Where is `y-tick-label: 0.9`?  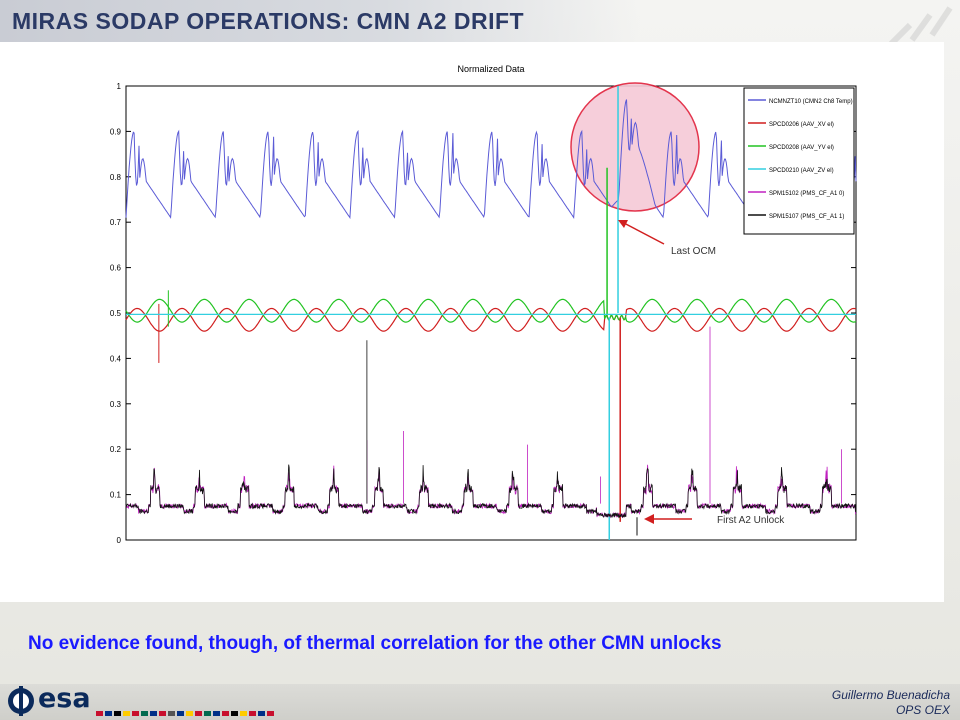 y-tick-label: 0.9 is located at coordinates (116, 131).